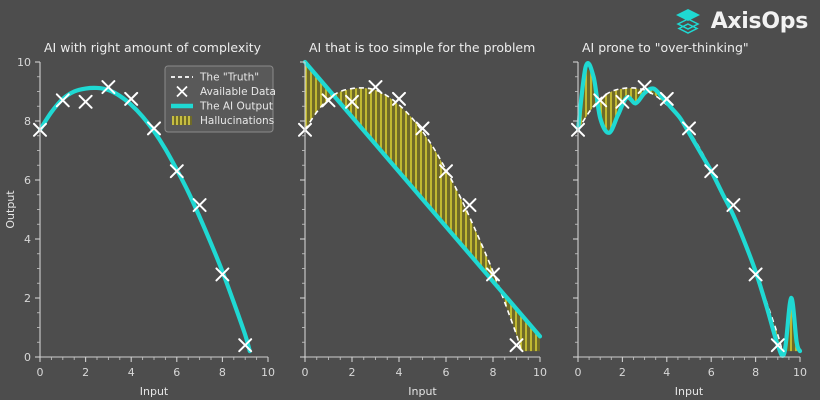 The height and width of the screenshot is (400, 820). What do you see at coordinates (238, 92) in the screenshot?
I see `legend-label: Available Data` at bounding box center [238, 92].